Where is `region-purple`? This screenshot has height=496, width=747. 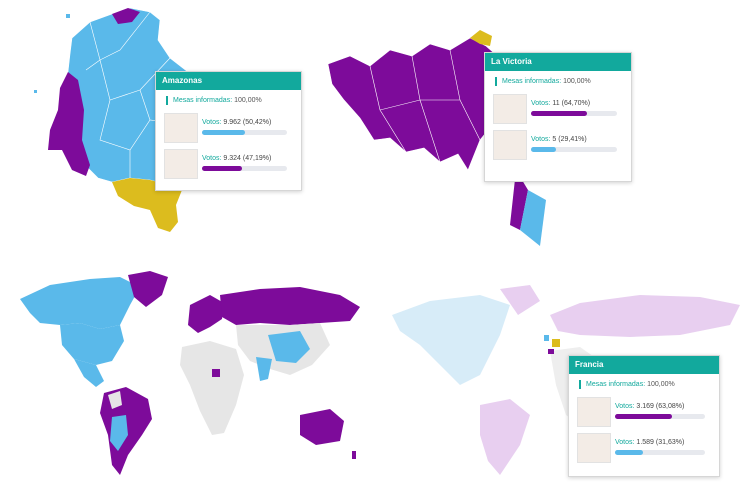
region-purple is located at coordinates (417, 104).